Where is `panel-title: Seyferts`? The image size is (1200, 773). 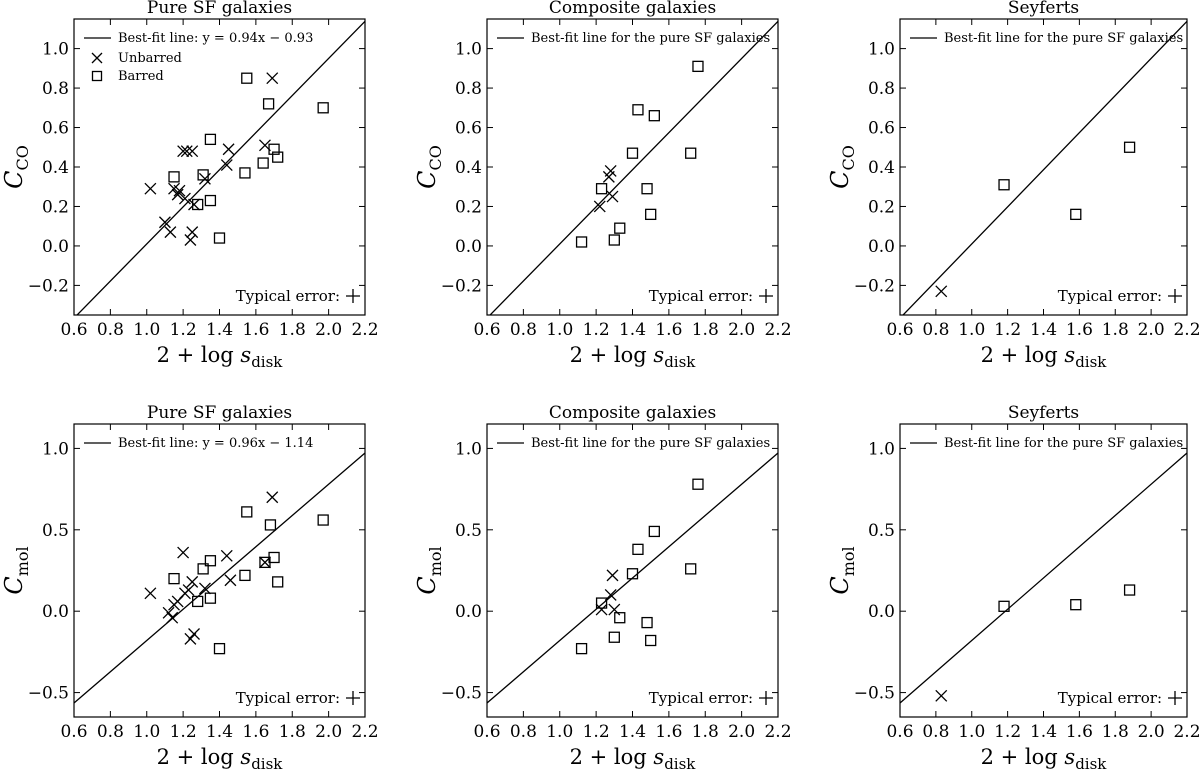 panel-title: Seyferts is located at coordinates (1043, 9).